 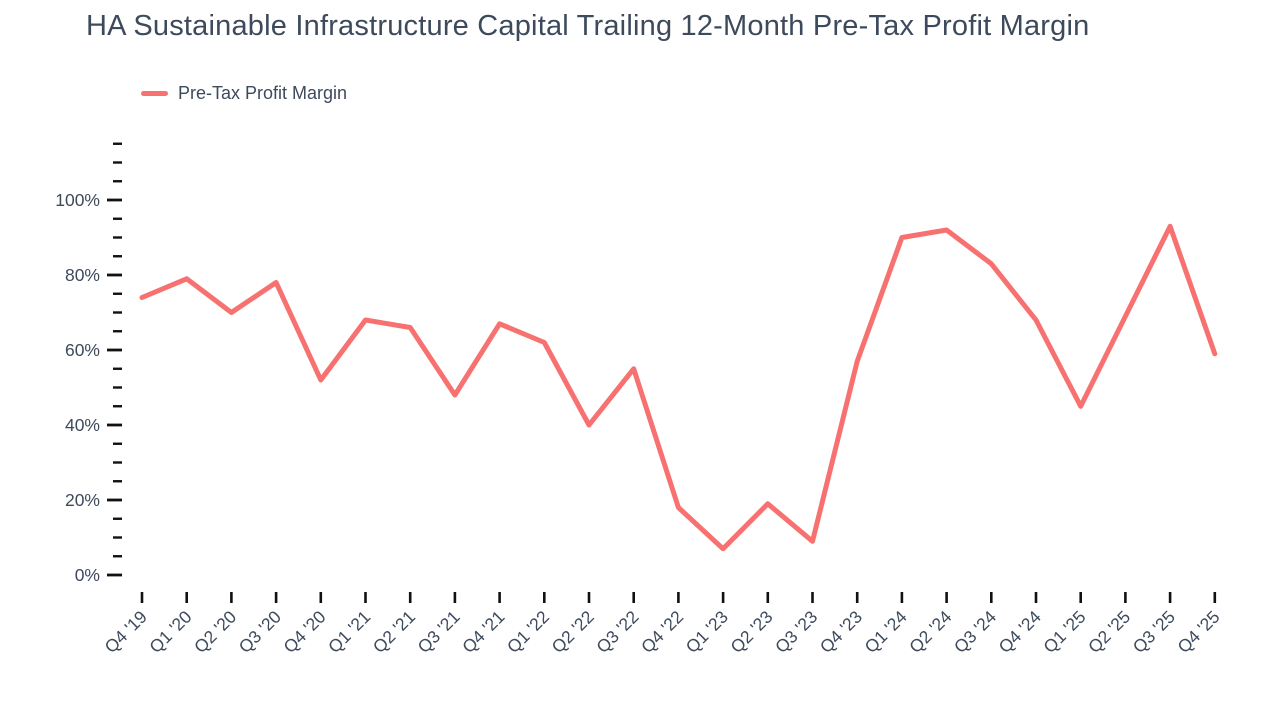 I want to click on x-axis-tick-label: Q2 '25, so click(x=1109, y=632).